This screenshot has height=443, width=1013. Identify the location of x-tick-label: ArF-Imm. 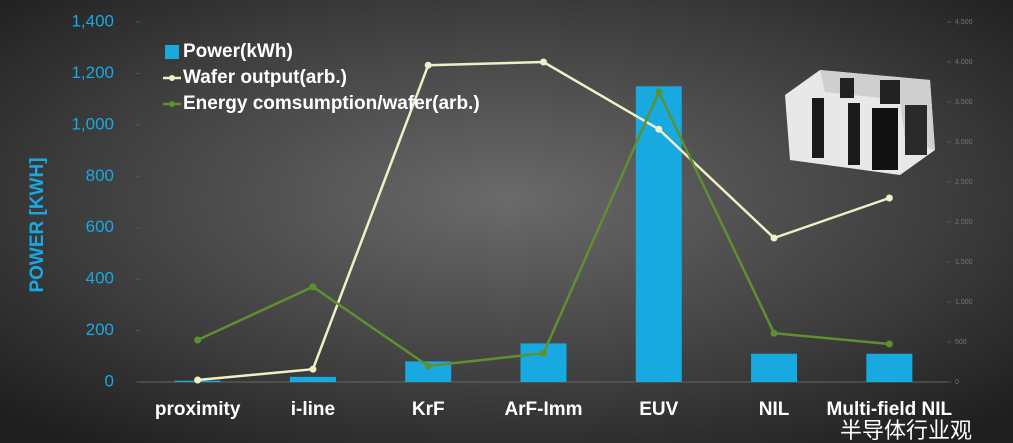
(543, 409).